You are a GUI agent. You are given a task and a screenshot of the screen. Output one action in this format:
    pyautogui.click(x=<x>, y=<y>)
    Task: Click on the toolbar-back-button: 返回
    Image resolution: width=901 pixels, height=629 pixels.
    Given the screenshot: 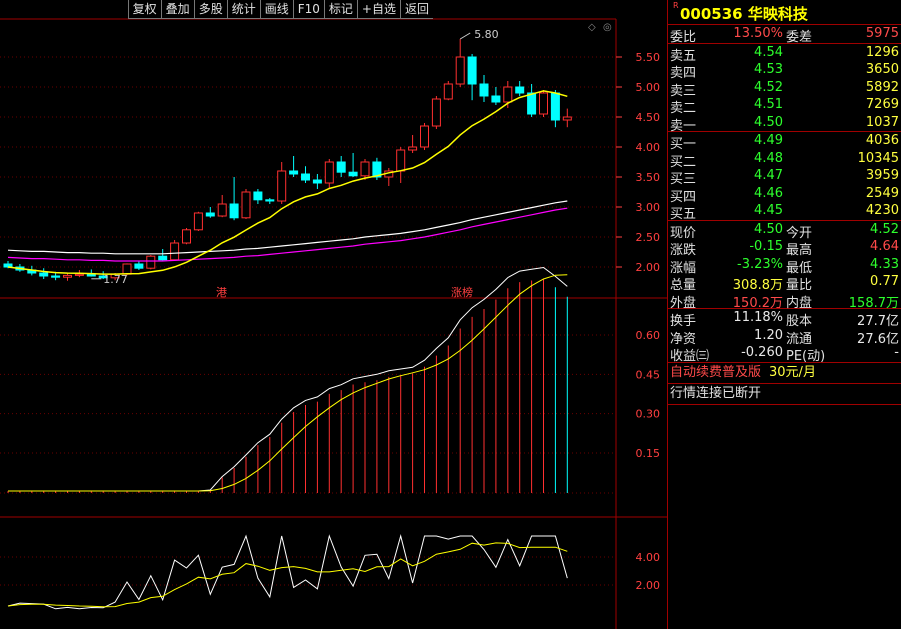 What is the action you would take?
    pyautogui.click(x=416, y=9)
    